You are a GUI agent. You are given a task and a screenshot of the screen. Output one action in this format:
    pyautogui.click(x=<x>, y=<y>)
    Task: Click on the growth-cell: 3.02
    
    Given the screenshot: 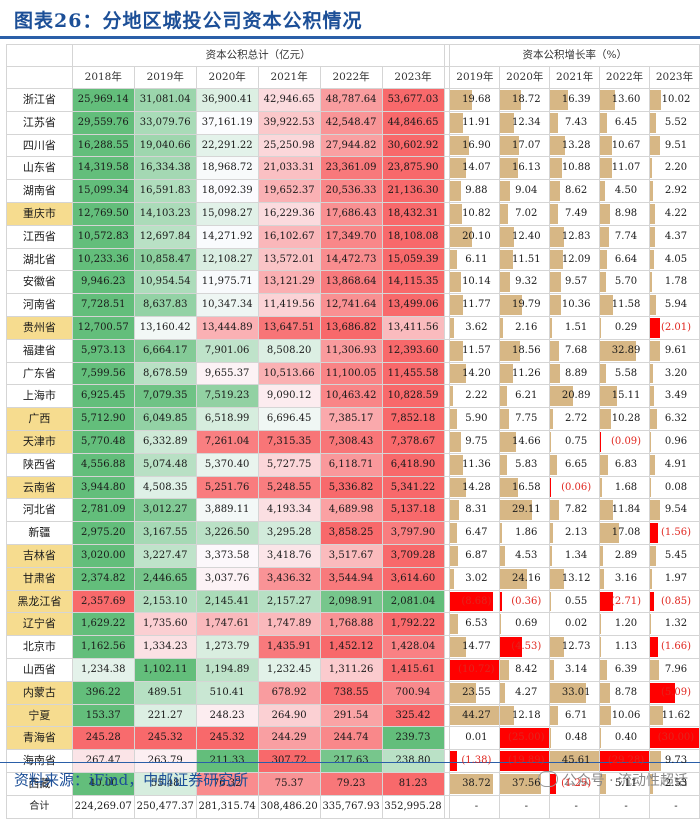 What is the action you would take?
    pyautogui.click(x=475, y=578)
    